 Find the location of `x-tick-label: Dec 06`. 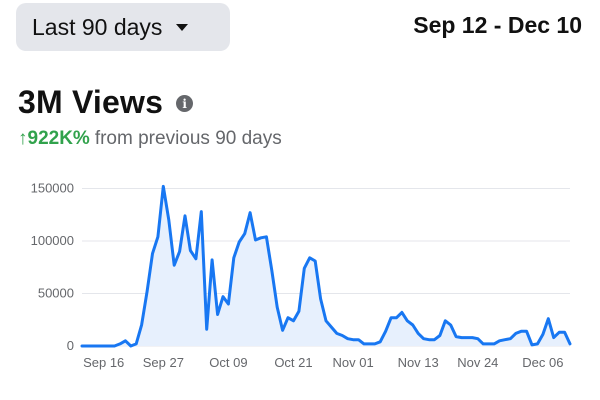

x-tick-label: Dec 06 is located at coordinates (542, 362).